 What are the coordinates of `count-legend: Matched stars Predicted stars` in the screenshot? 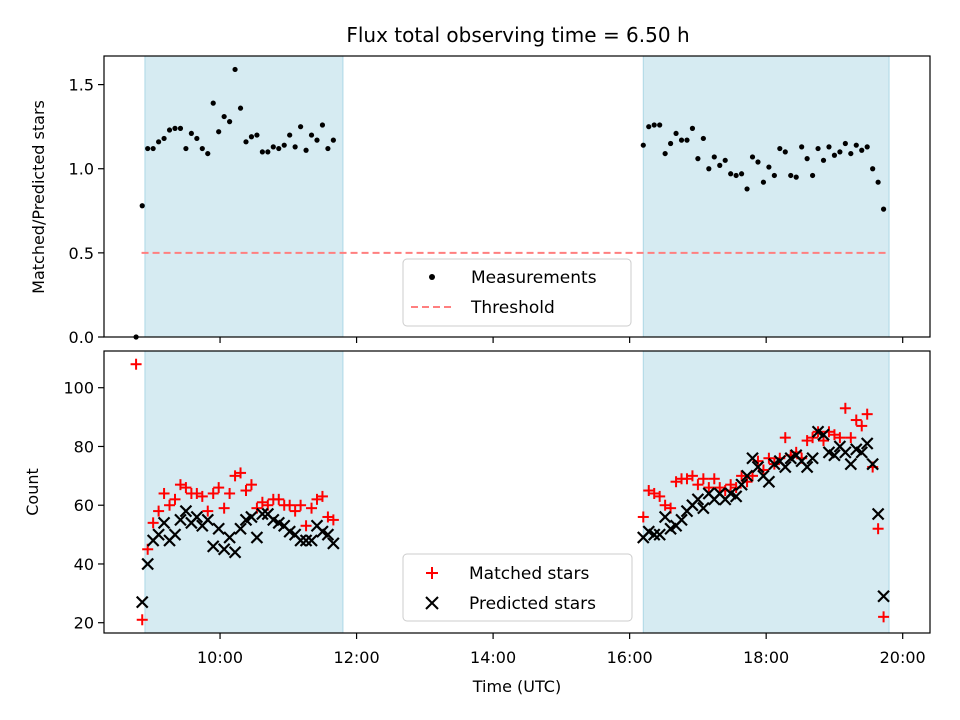 It's located at (517, 587).